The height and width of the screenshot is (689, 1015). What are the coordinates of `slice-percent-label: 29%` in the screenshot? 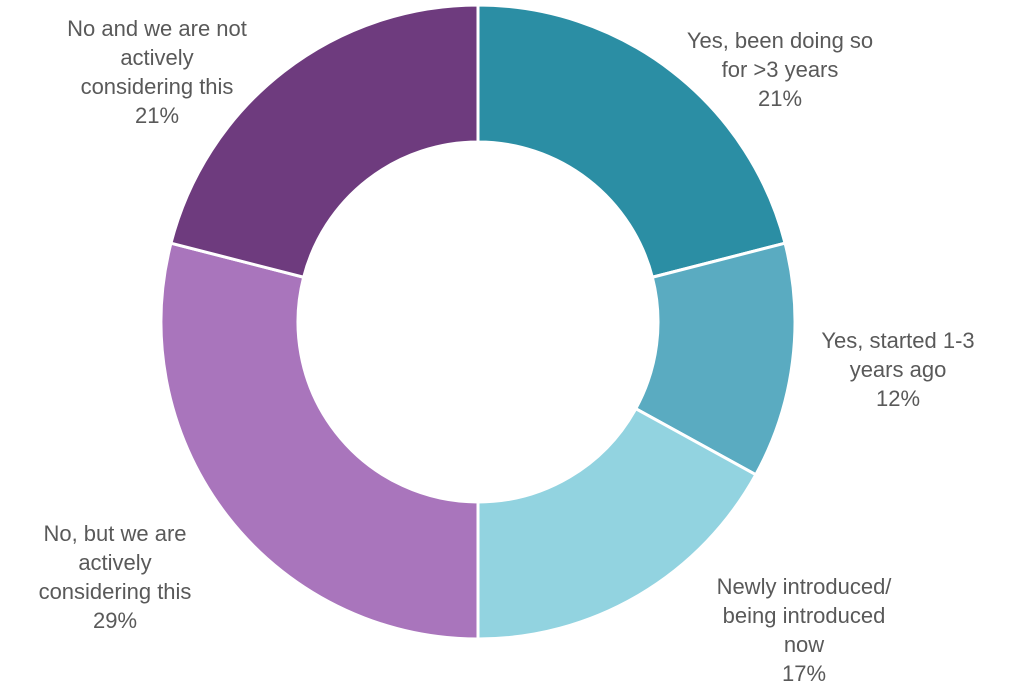 It's located at (115, 620).